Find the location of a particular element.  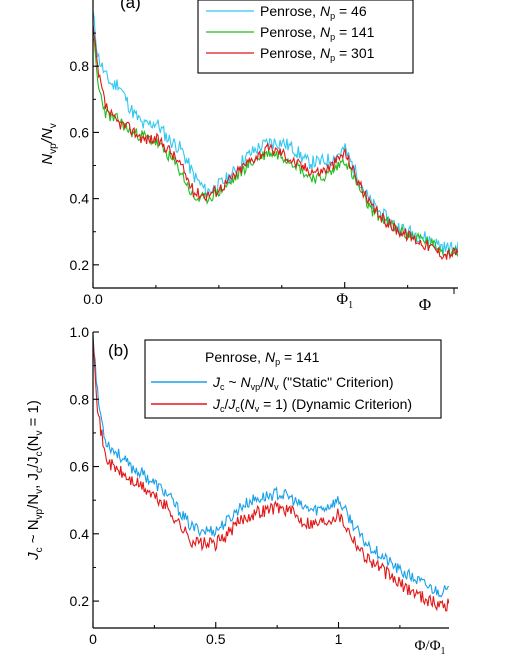

legend-entry: Jc/Jc(Nv = 1) (Dynamic Criterion) is located at coordinates (312, 405).